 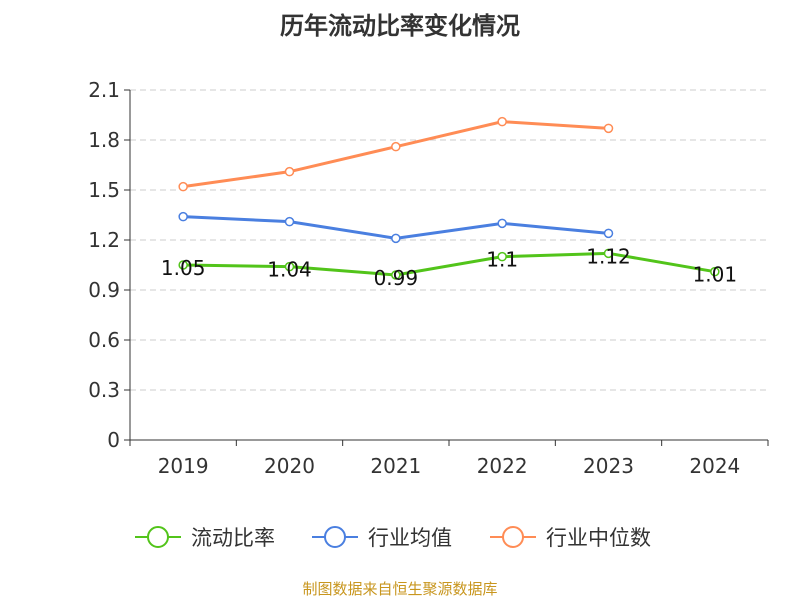 What do you see at coordinates (104, 140) in the screenshot?
I see `y-tick-label: 1.8` at bounding box center [104, 140].